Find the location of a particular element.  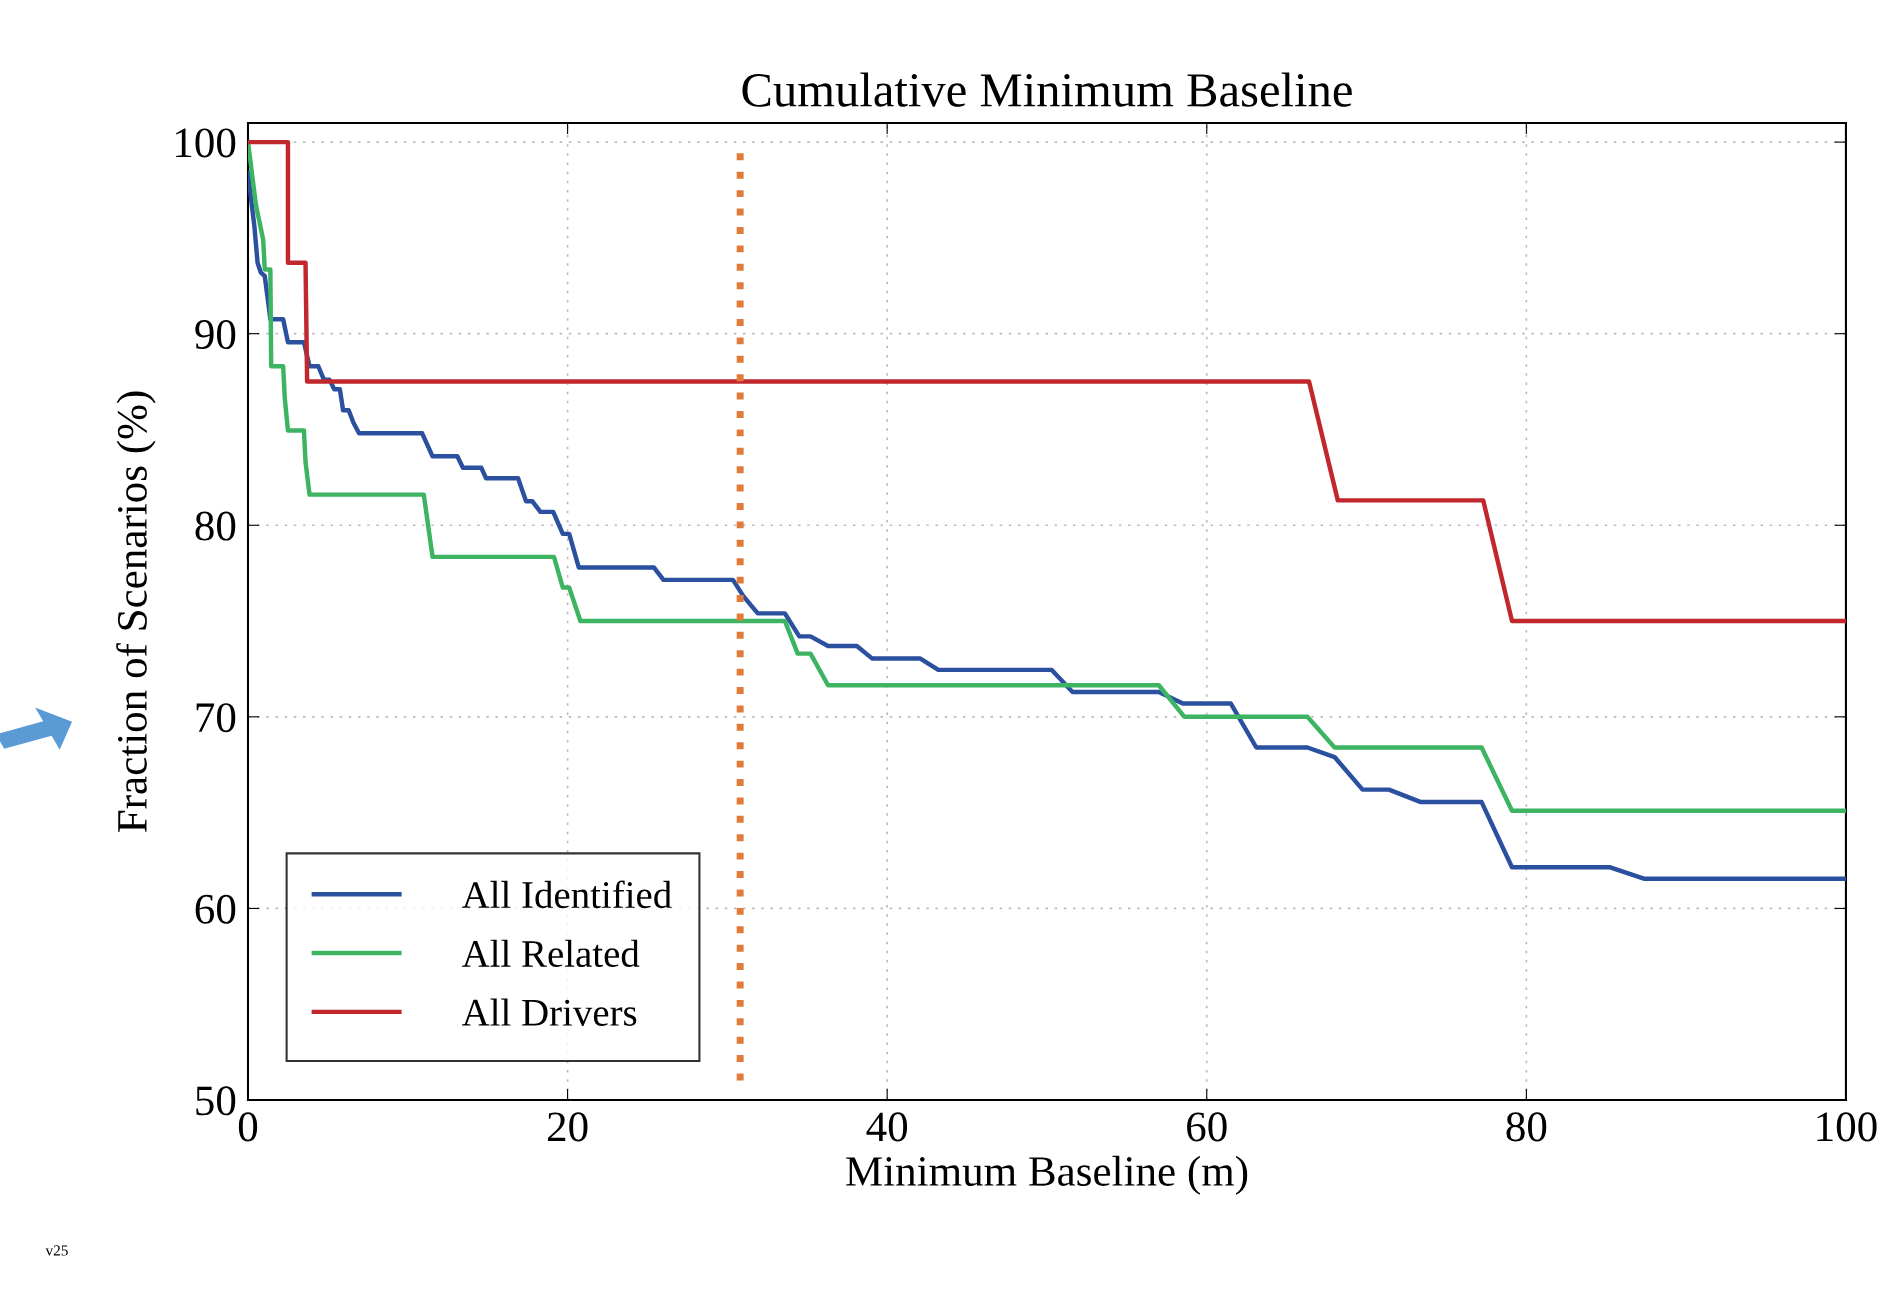

y-tick-label: 100 is located at coordinates (206, 143).